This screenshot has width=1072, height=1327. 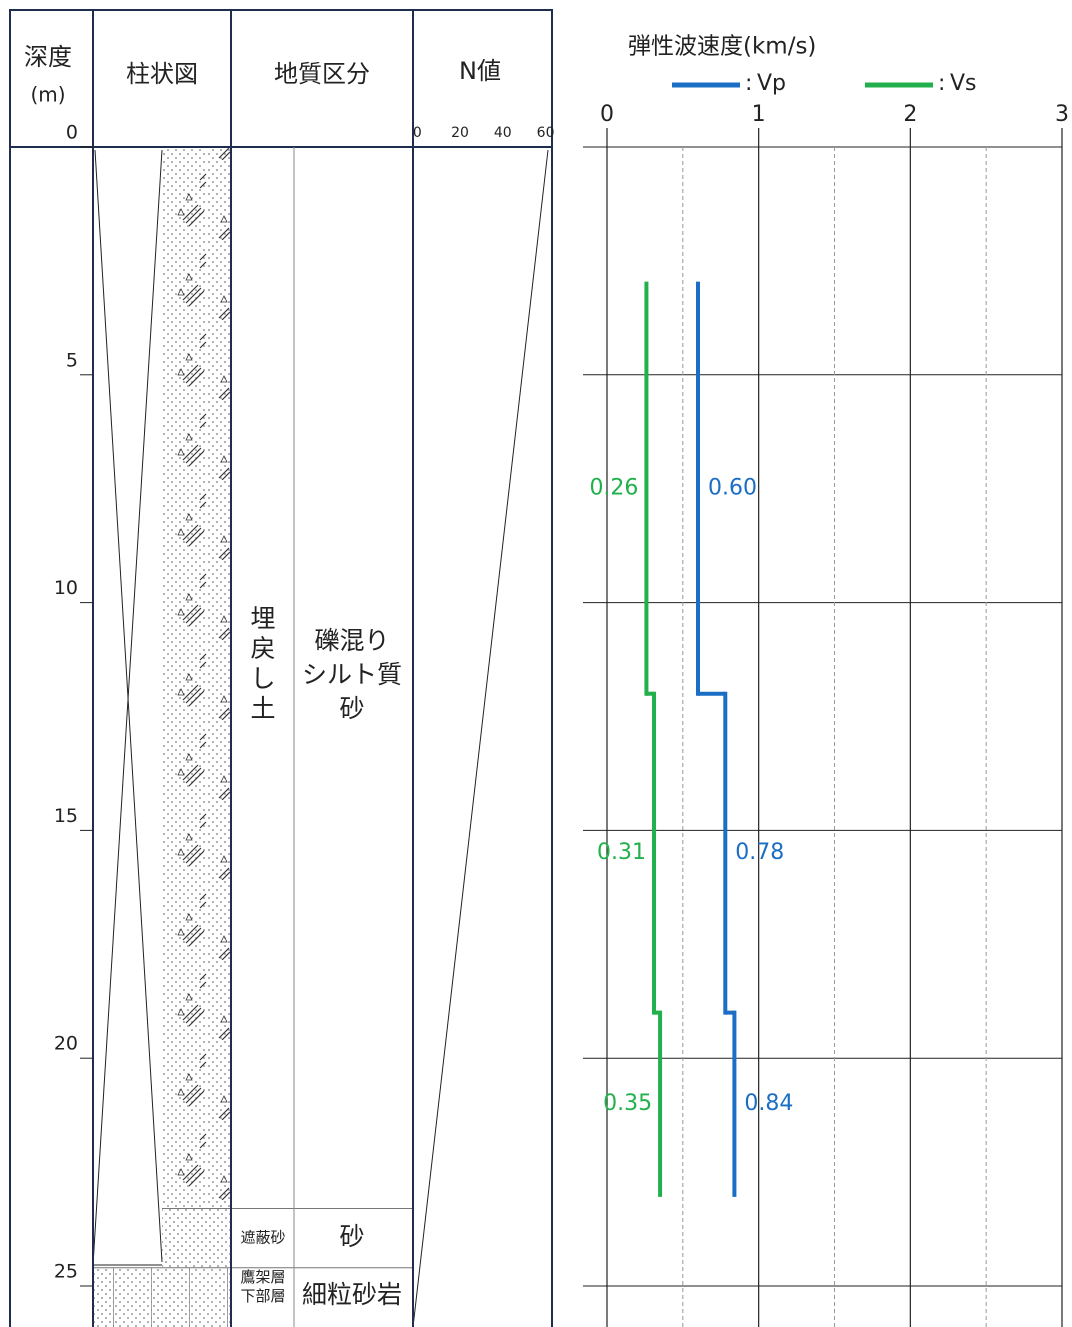 I want to click on depth-label: 15, so click(x=66, y=816).